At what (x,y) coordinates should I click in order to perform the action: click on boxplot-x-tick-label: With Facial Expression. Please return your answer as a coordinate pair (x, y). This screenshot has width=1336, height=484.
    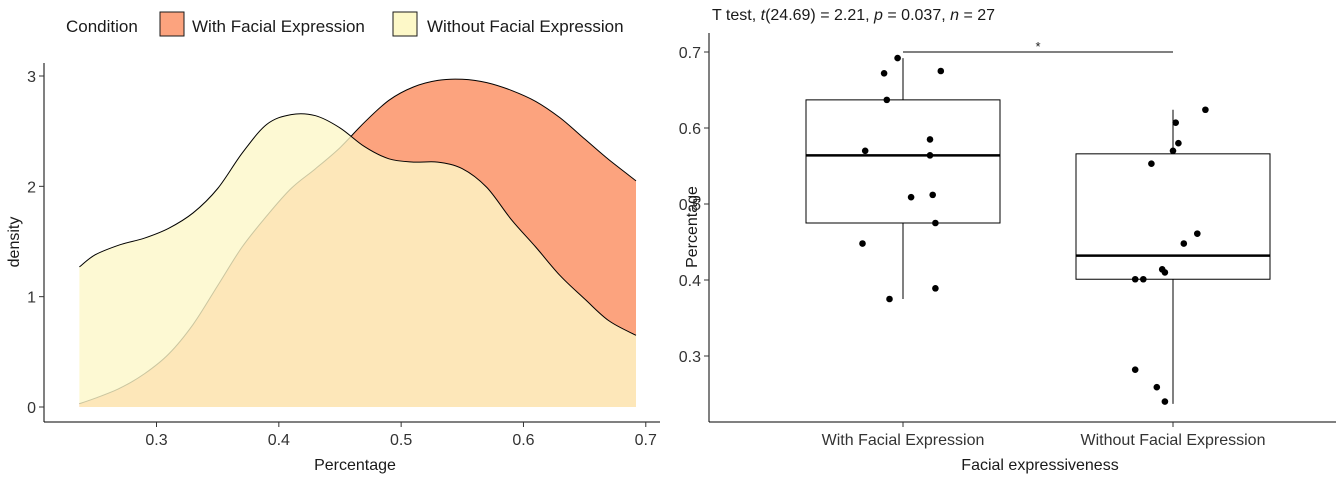
    Looking at the image, I should click on (903, 440).